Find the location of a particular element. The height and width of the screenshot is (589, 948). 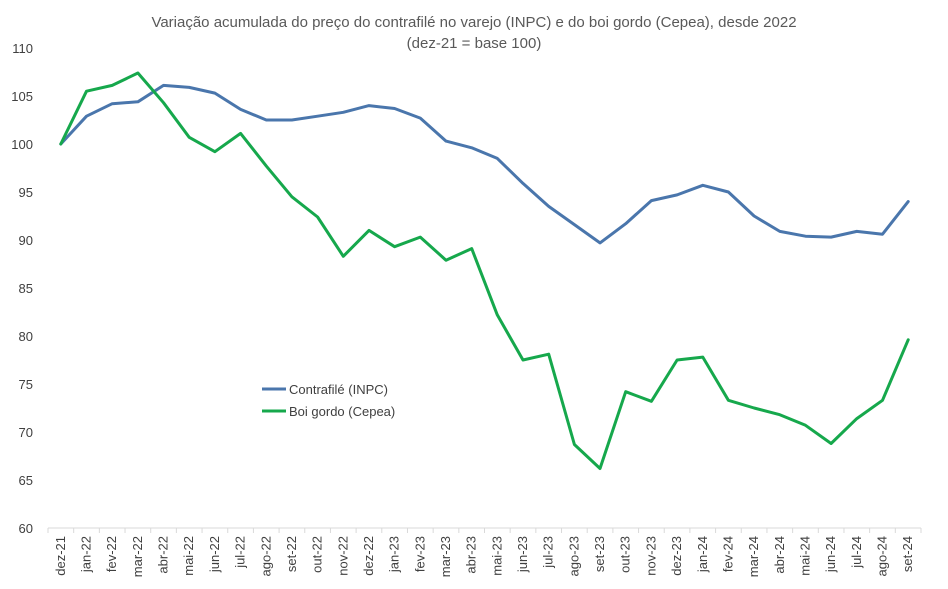

x-tick-label: mai-23 is located at coordinates (496, 556).